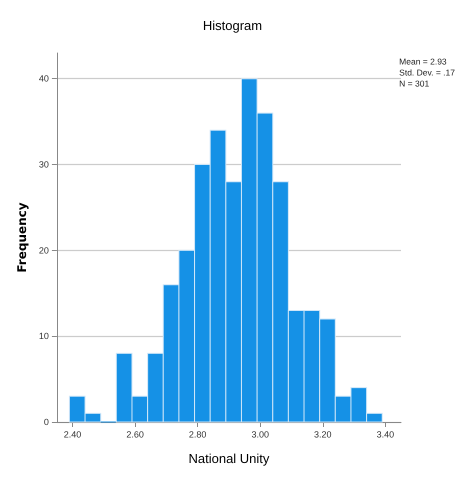 The image size is (465, 482). What do you see at coordinates (73, 435) in the screenshot?
I see `x-tick-label: 2.40` at bounding box center [73, 435].